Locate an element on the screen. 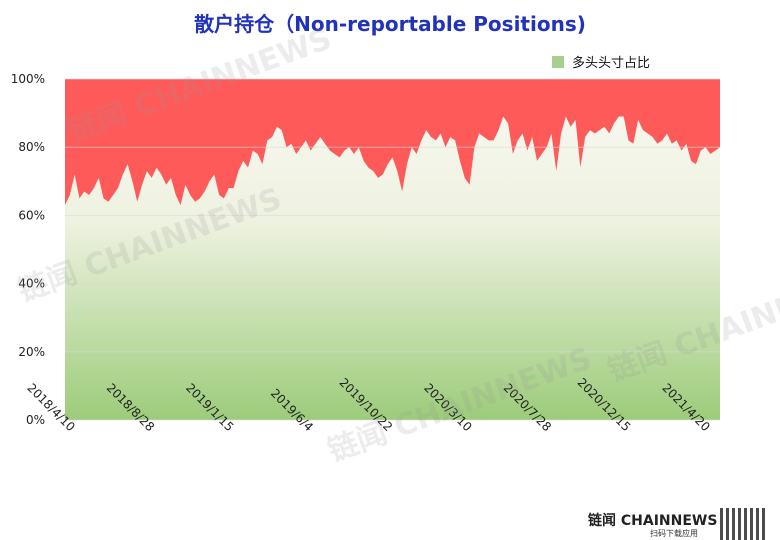 Image resolution: width=780 pixels, height=540 pixels. y-tick-label: 60% is located at coordinates (31, 215).